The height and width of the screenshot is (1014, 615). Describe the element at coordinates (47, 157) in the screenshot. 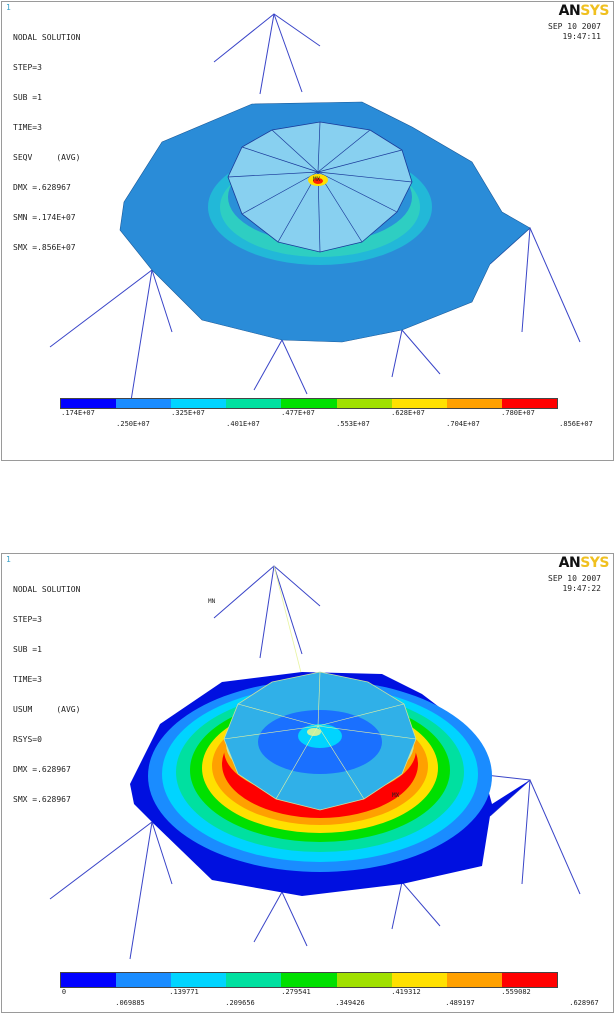

I see `info-line: SEQV (AVG)` at that location.